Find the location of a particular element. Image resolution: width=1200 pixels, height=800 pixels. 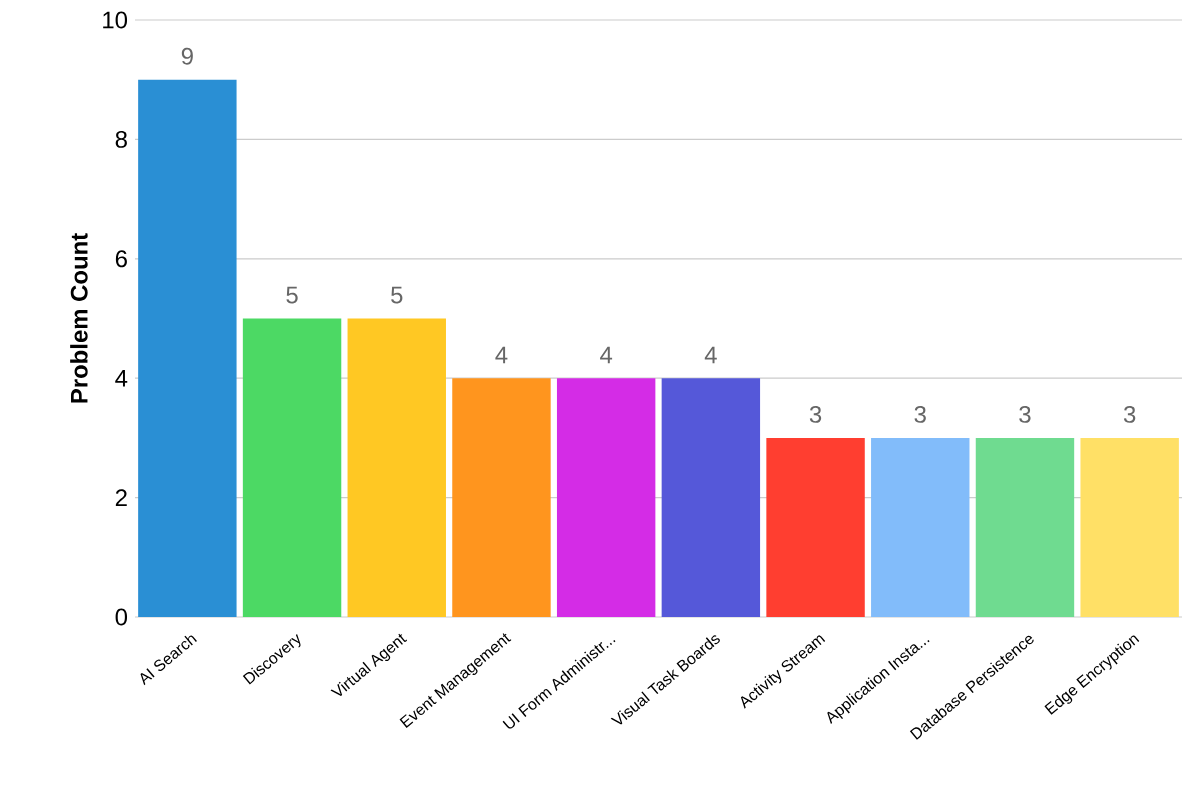

y-tick-label: 8 is located at coordinates (121, 139).